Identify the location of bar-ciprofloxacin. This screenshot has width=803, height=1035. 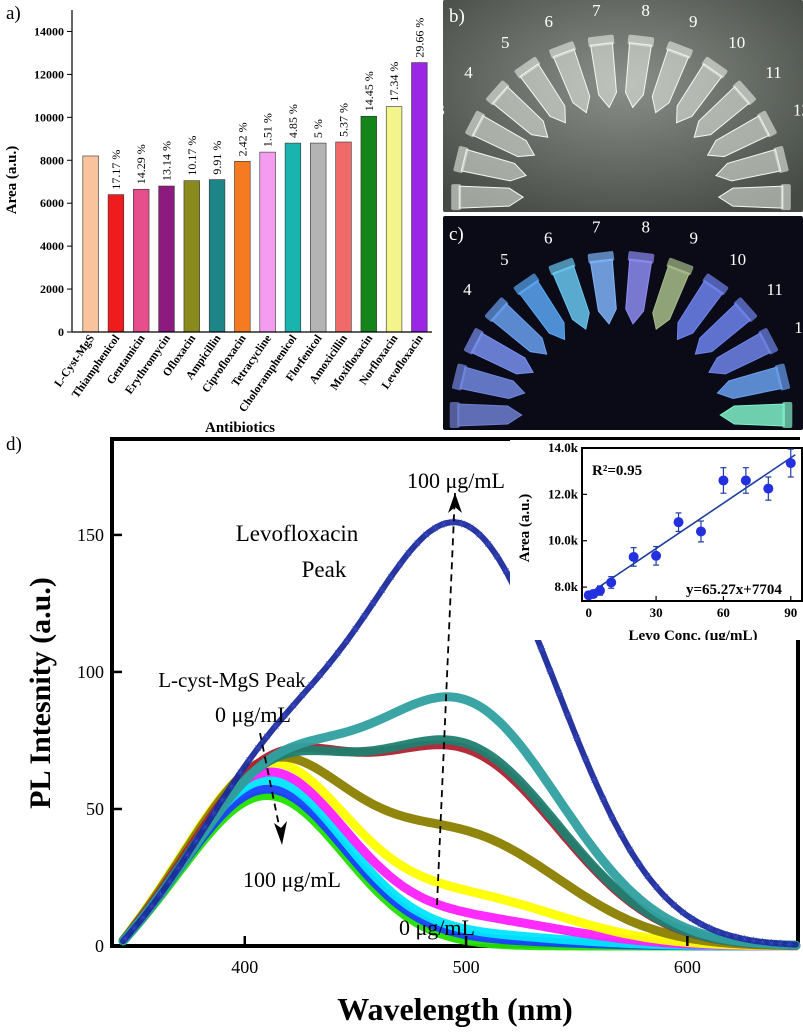
(242, 247).